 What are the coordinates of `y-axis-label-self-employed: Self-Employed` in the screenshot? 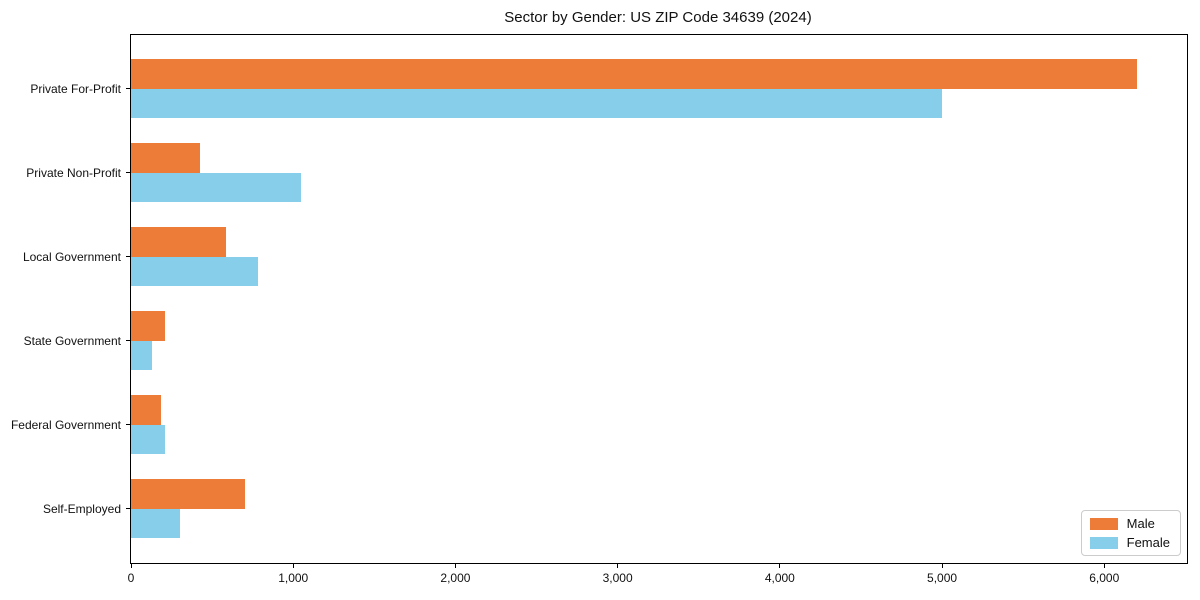 It's located at (81, 508).